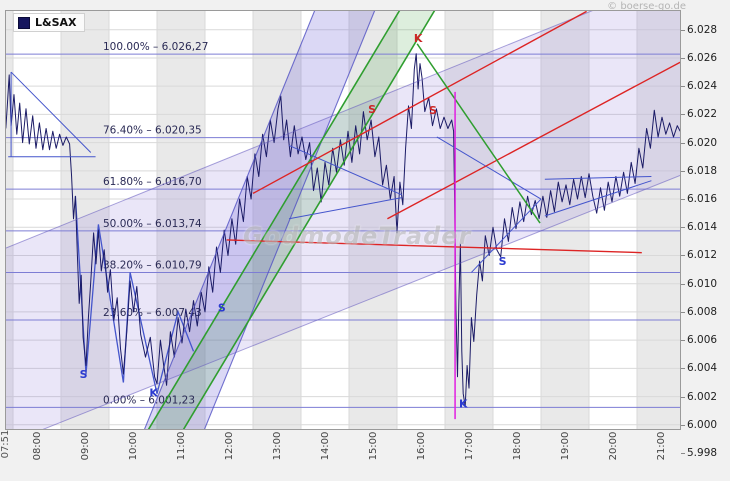 This screenshot has width=730, height=481. What do you see at coordinates (421, 446) in the screenshot?
I see `x-axis-label: 16:00` at bounding box center [421, 446].